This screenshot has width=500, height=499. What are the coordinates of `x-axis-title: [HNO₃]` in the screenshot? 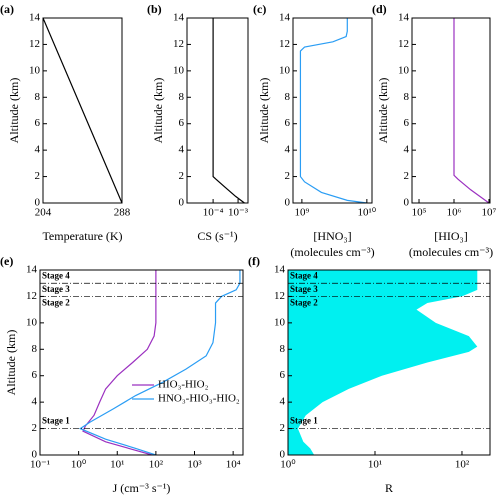 It's located at (332, 236).